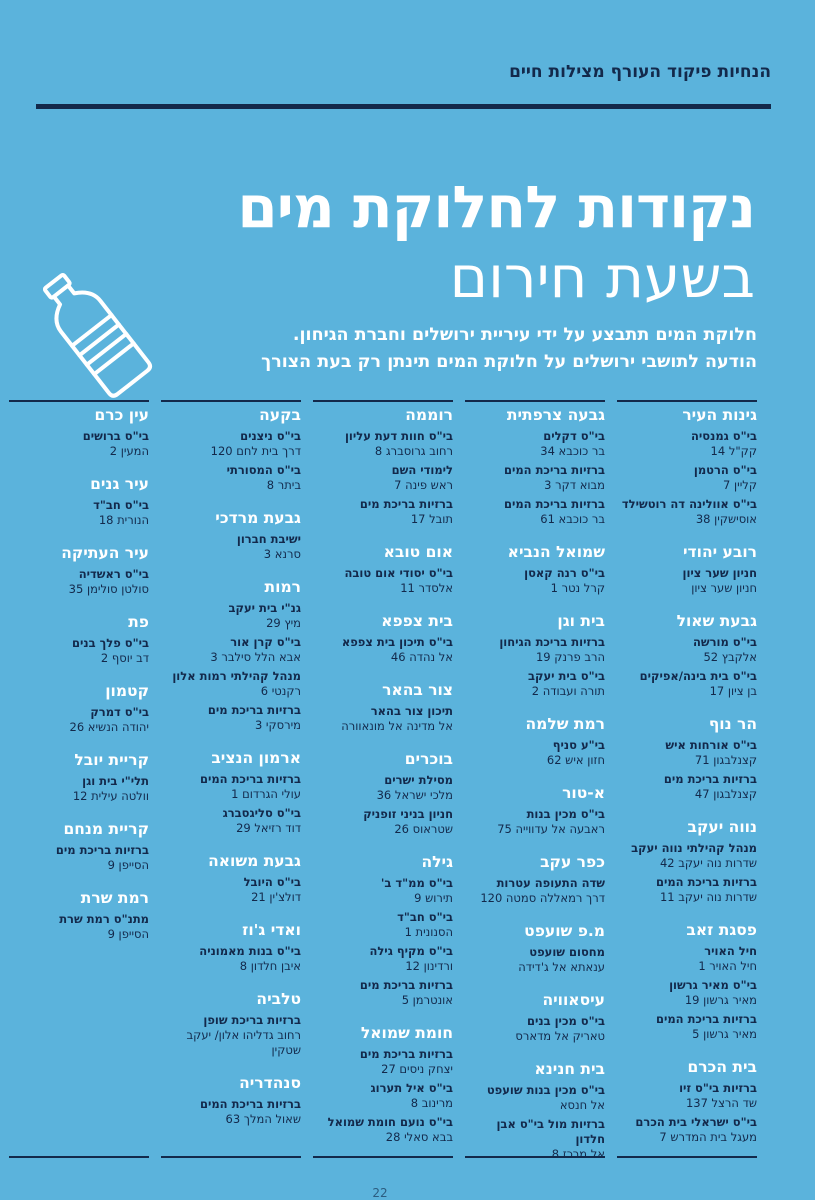 Image resolution: width=815 pixels, height=1200 pixels. I want to click on distribution-point: תיכון צור בהאר אל מדינה אל מונאוורה, so click(383, 719).